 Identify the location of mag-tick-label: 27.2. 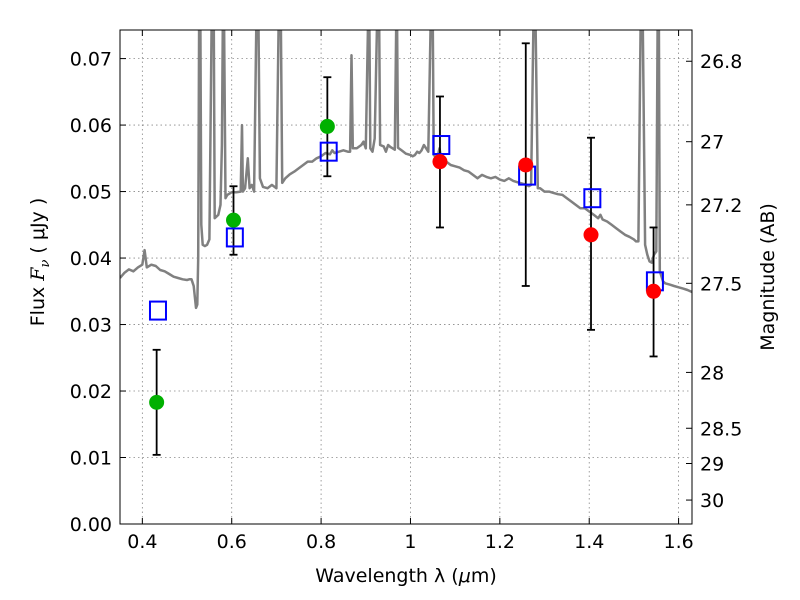
(721, 206).